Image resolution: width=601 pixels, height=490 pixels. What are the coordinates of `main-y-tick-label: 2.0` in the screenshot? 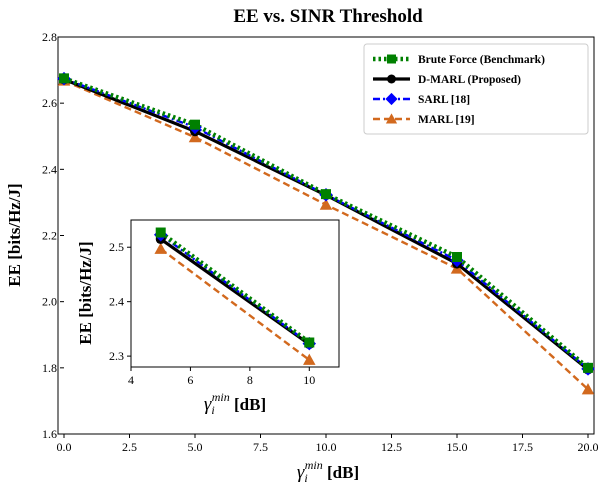 It's located at (49, 302).